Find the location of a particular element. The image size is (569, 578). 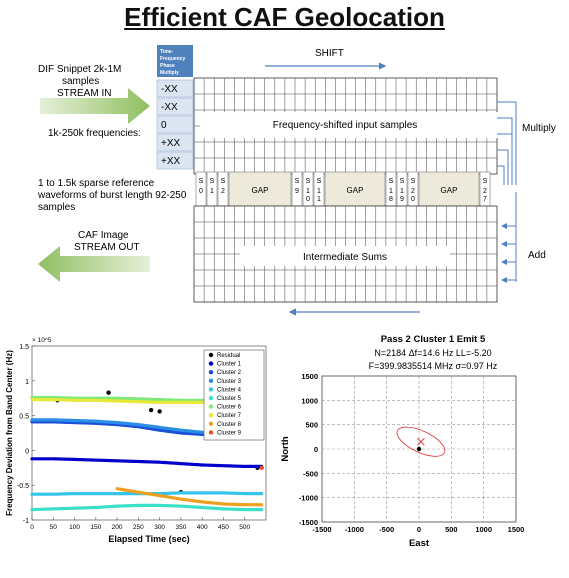

chart1-xtick-label: 500 is located at coordinates (244, 527).